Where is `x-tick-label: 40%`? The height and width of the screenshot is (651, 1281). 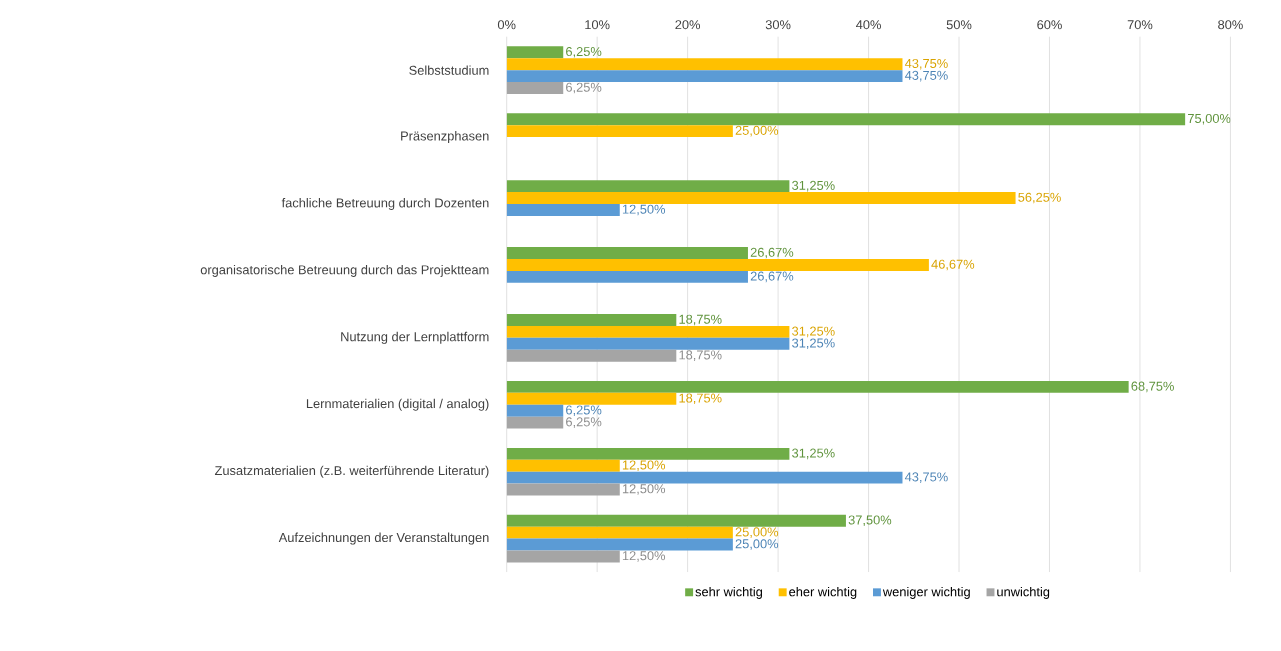
x-tick-label: 40% is located at coordinates (868, 24).